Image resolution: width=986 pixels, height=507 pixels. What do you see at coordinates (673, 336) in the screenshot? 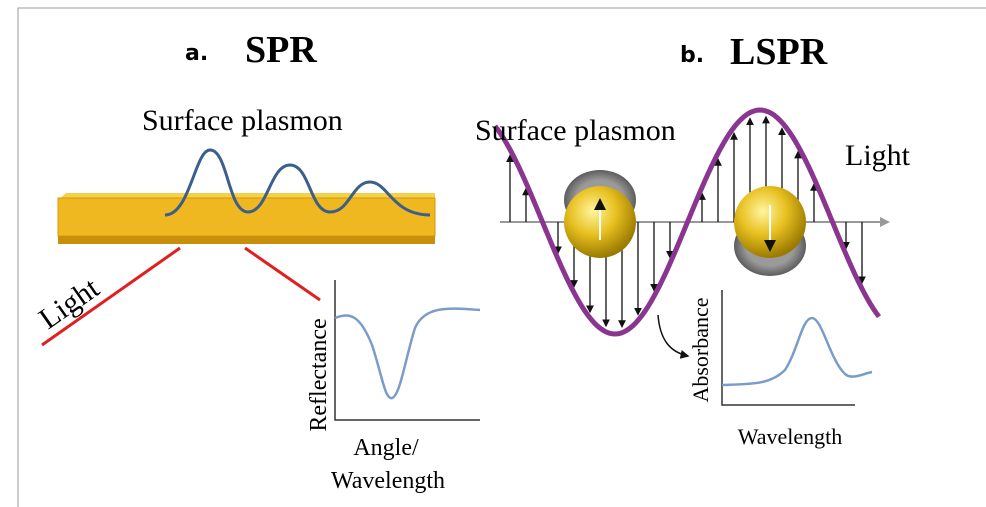
I see `pointer-arrow` at bounding box center [673, 336].